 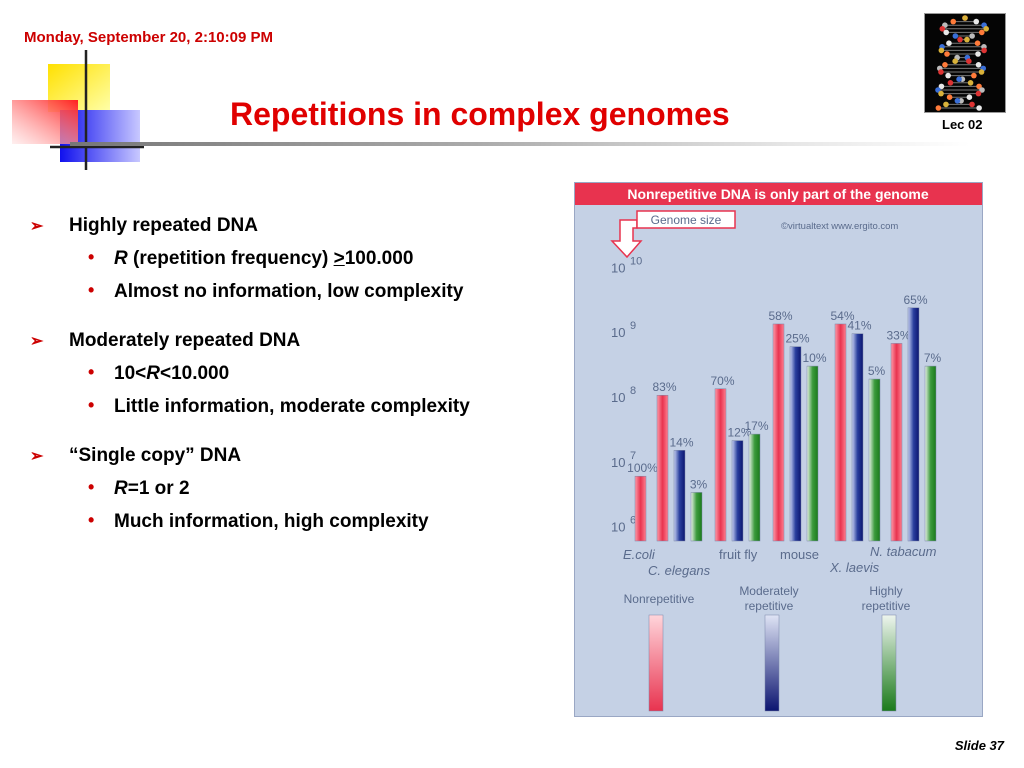 I want to click on bullet-text: “Single copy” DNA, so click(x=155, y=455).